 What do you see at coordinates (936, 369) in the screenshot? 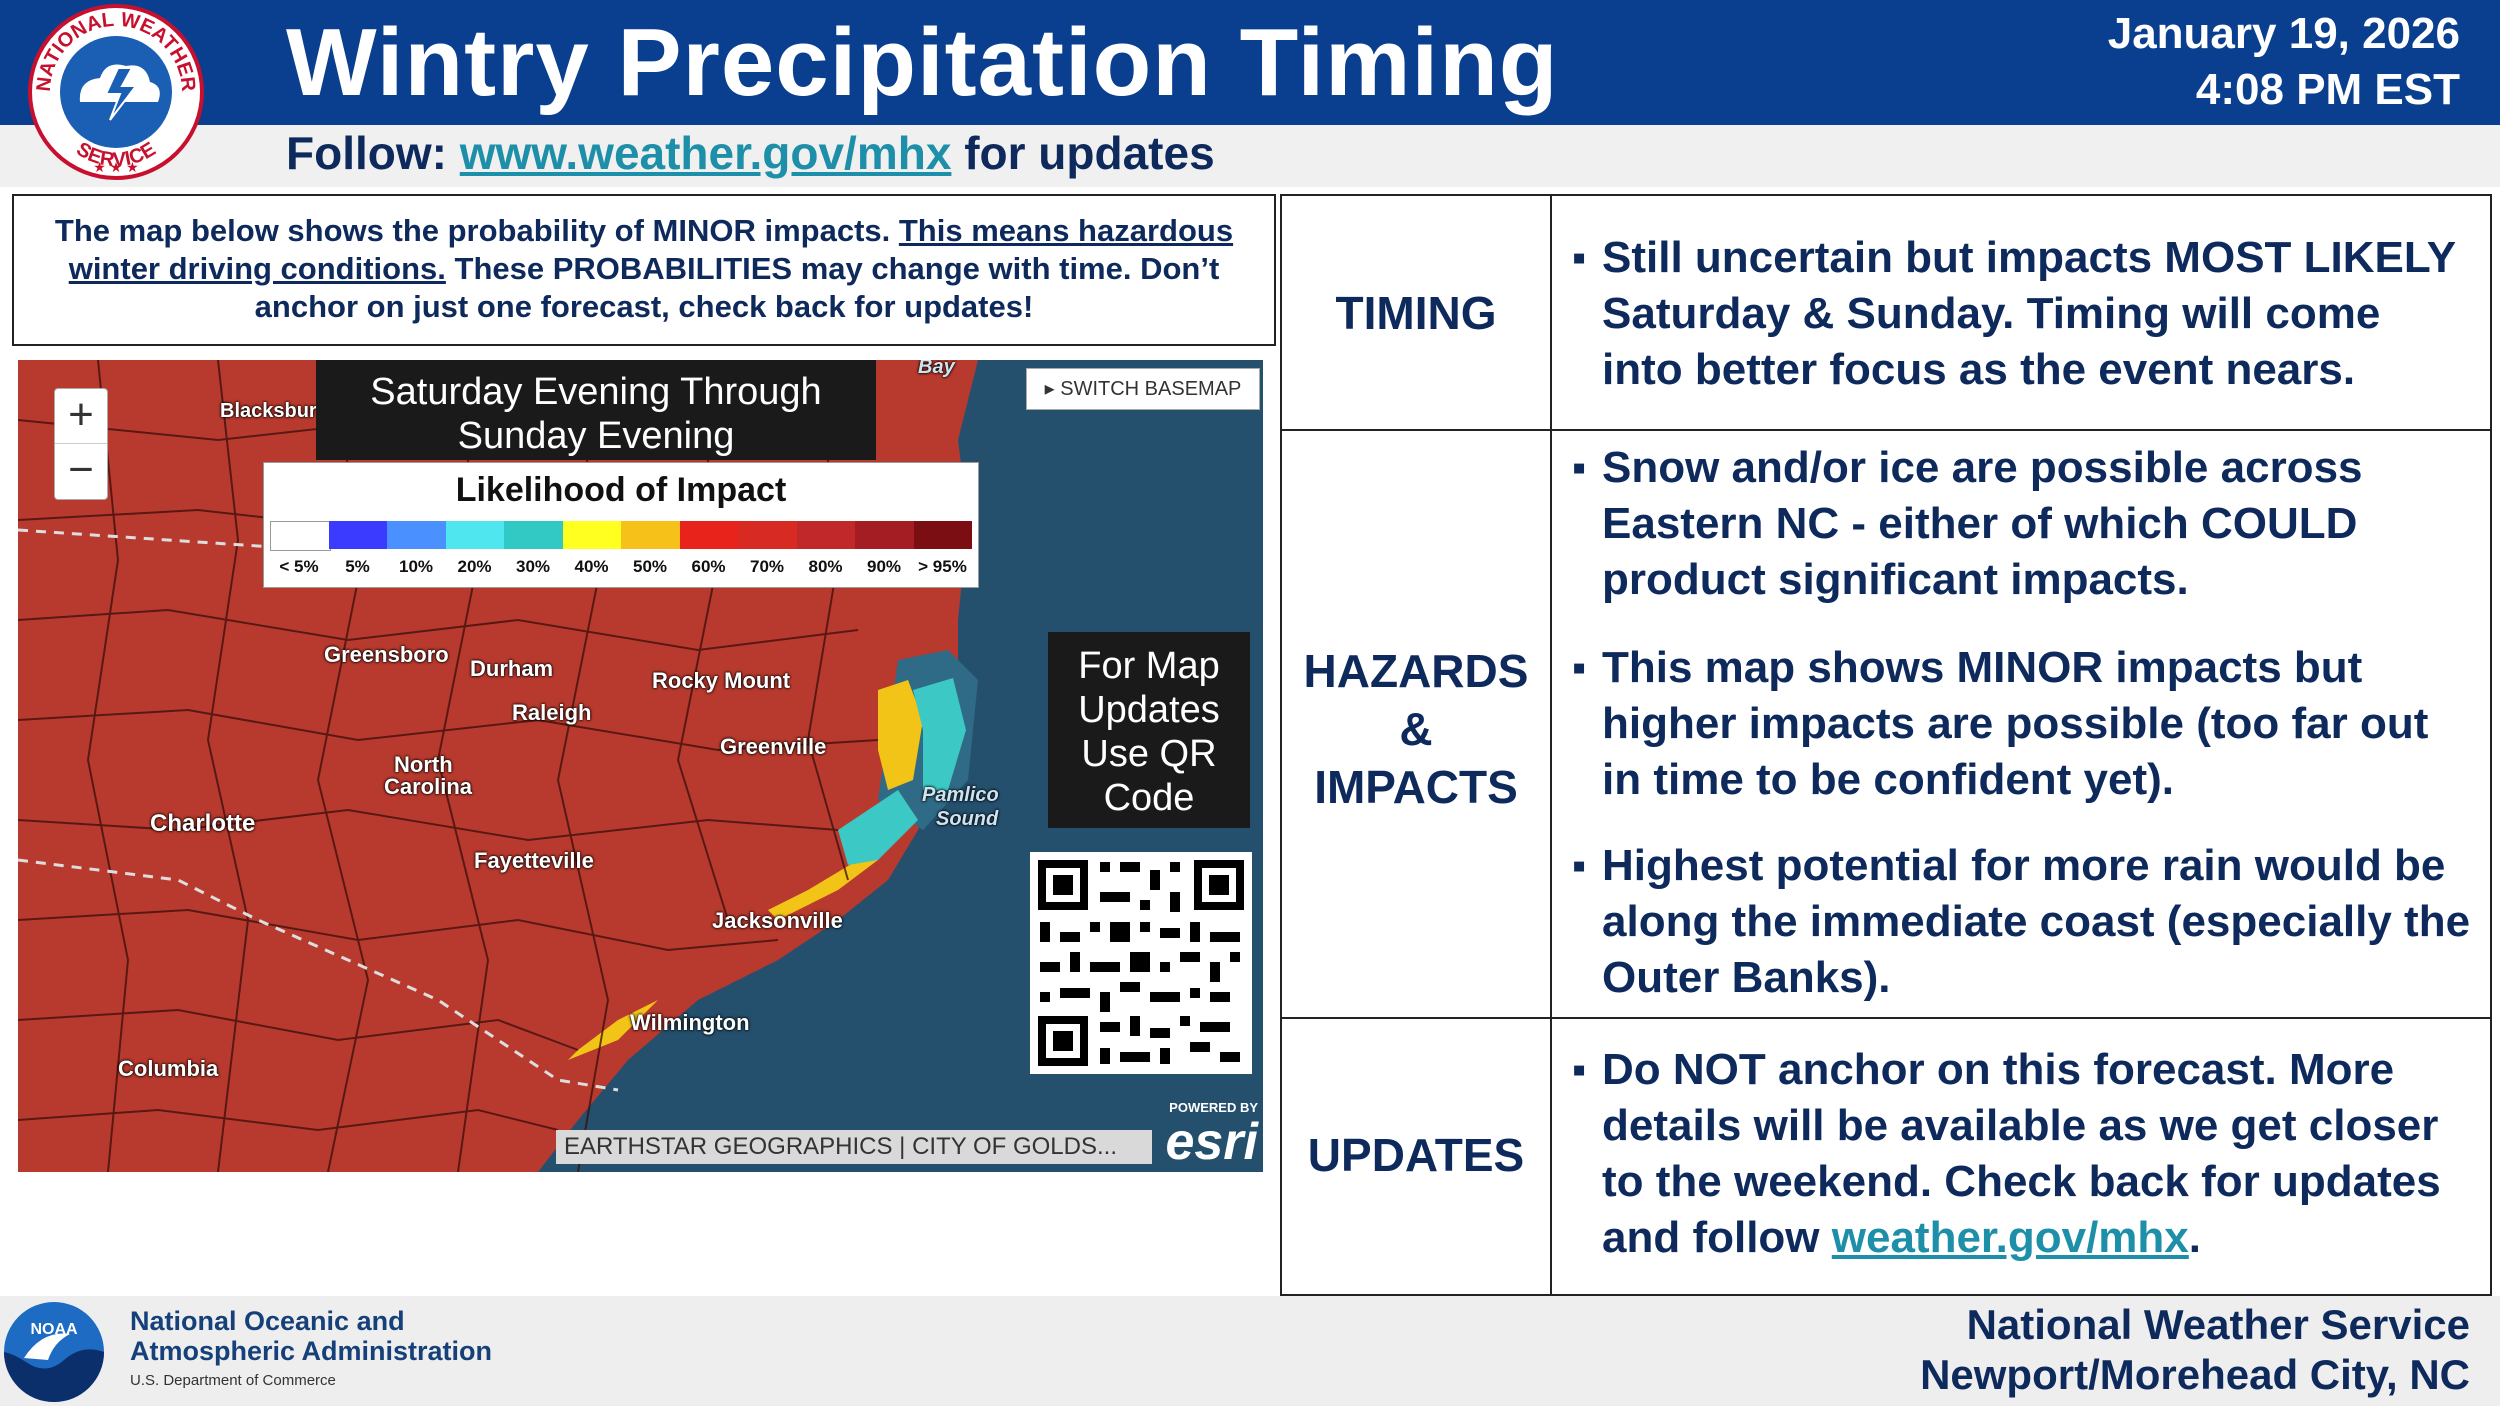
I see `water-label: Bay` at bounding box center [936, 369].